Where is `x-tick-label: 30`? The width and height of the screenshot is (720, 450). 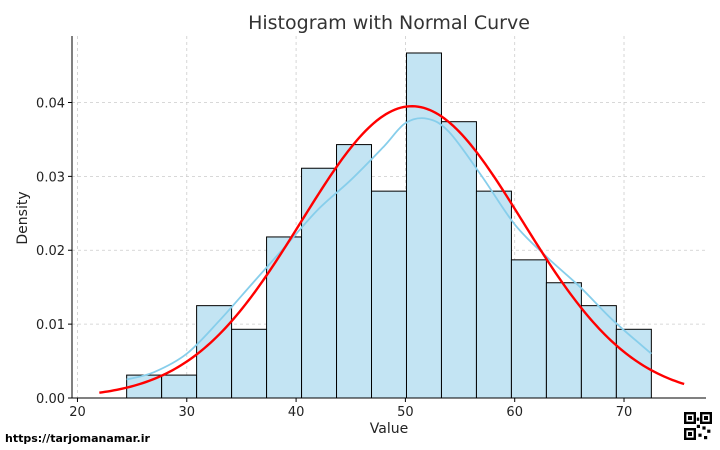
x-tick-label: 30 is located at coordinates (187, 412).